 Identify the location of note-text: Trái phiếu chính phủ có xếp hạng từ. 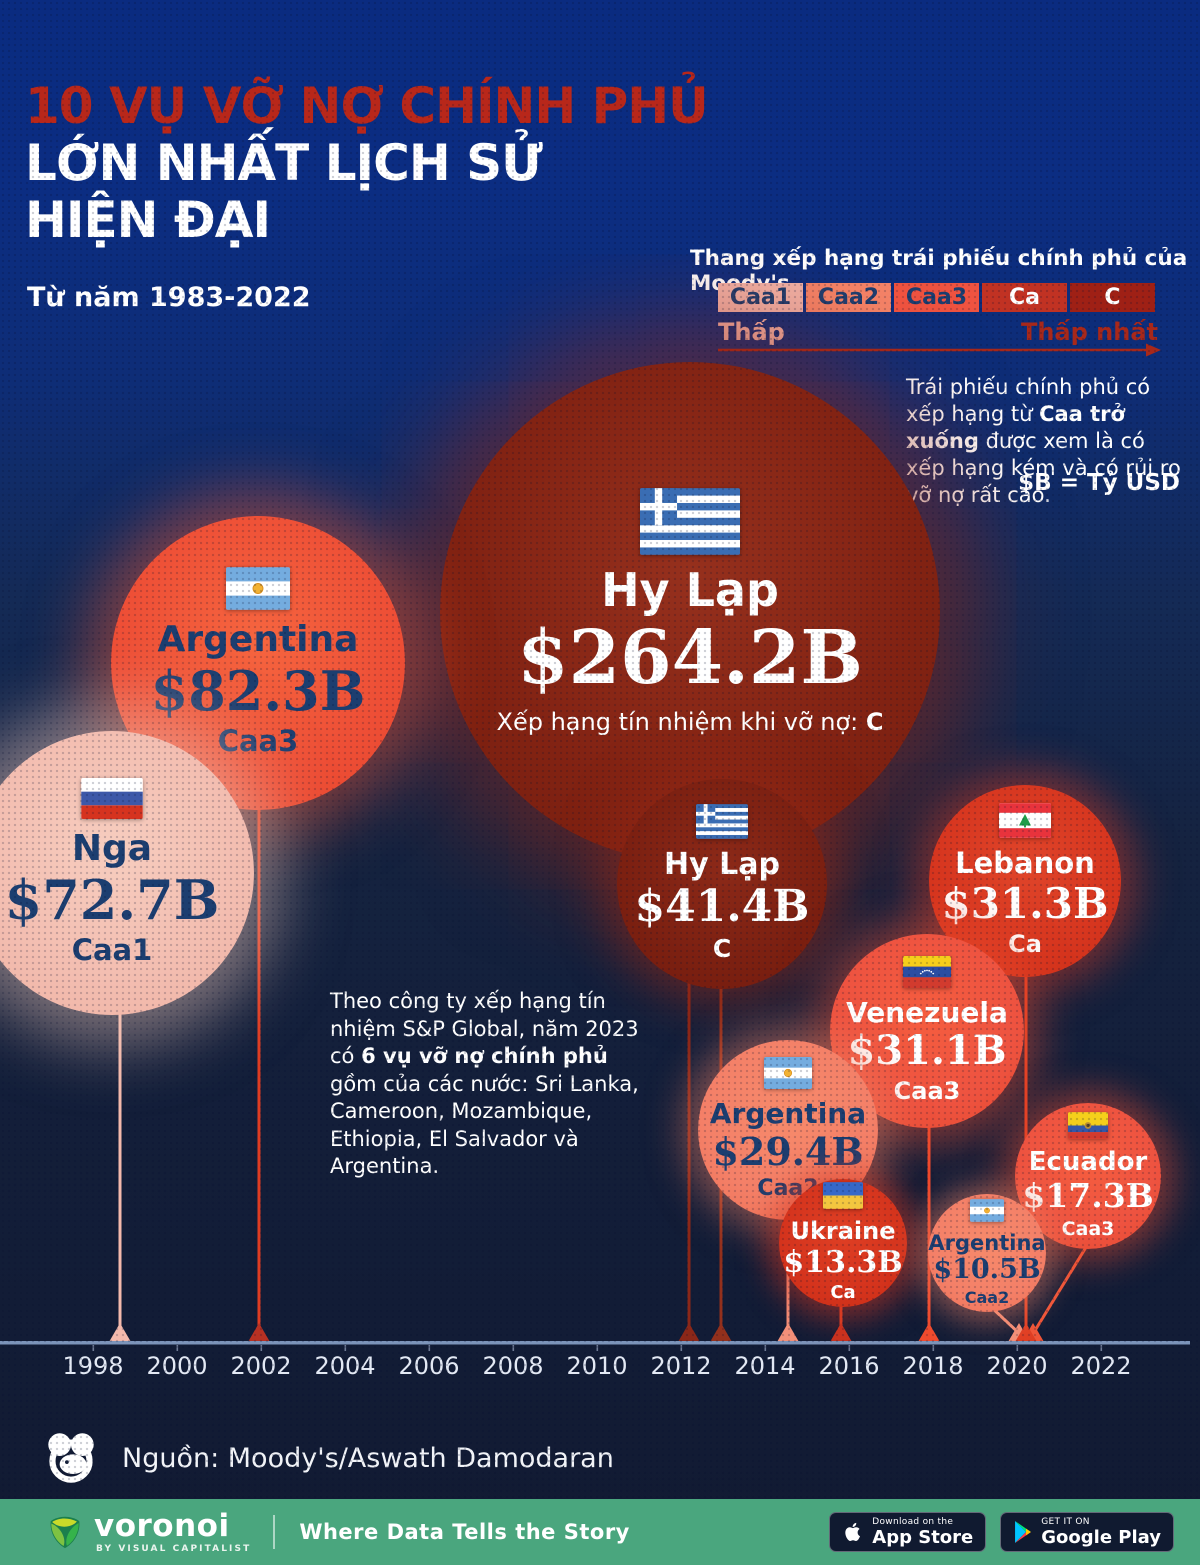
(1028, 400).